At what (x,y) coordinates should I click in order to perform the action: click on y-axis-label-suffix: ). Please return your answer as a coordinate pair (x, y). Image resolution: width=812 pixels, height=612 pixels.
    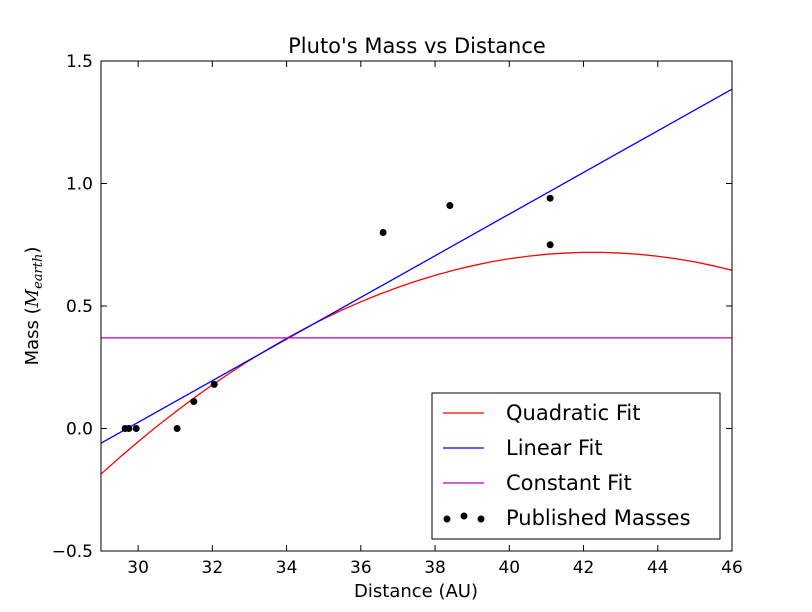
    Looking at the image, I should click on (32, 250).